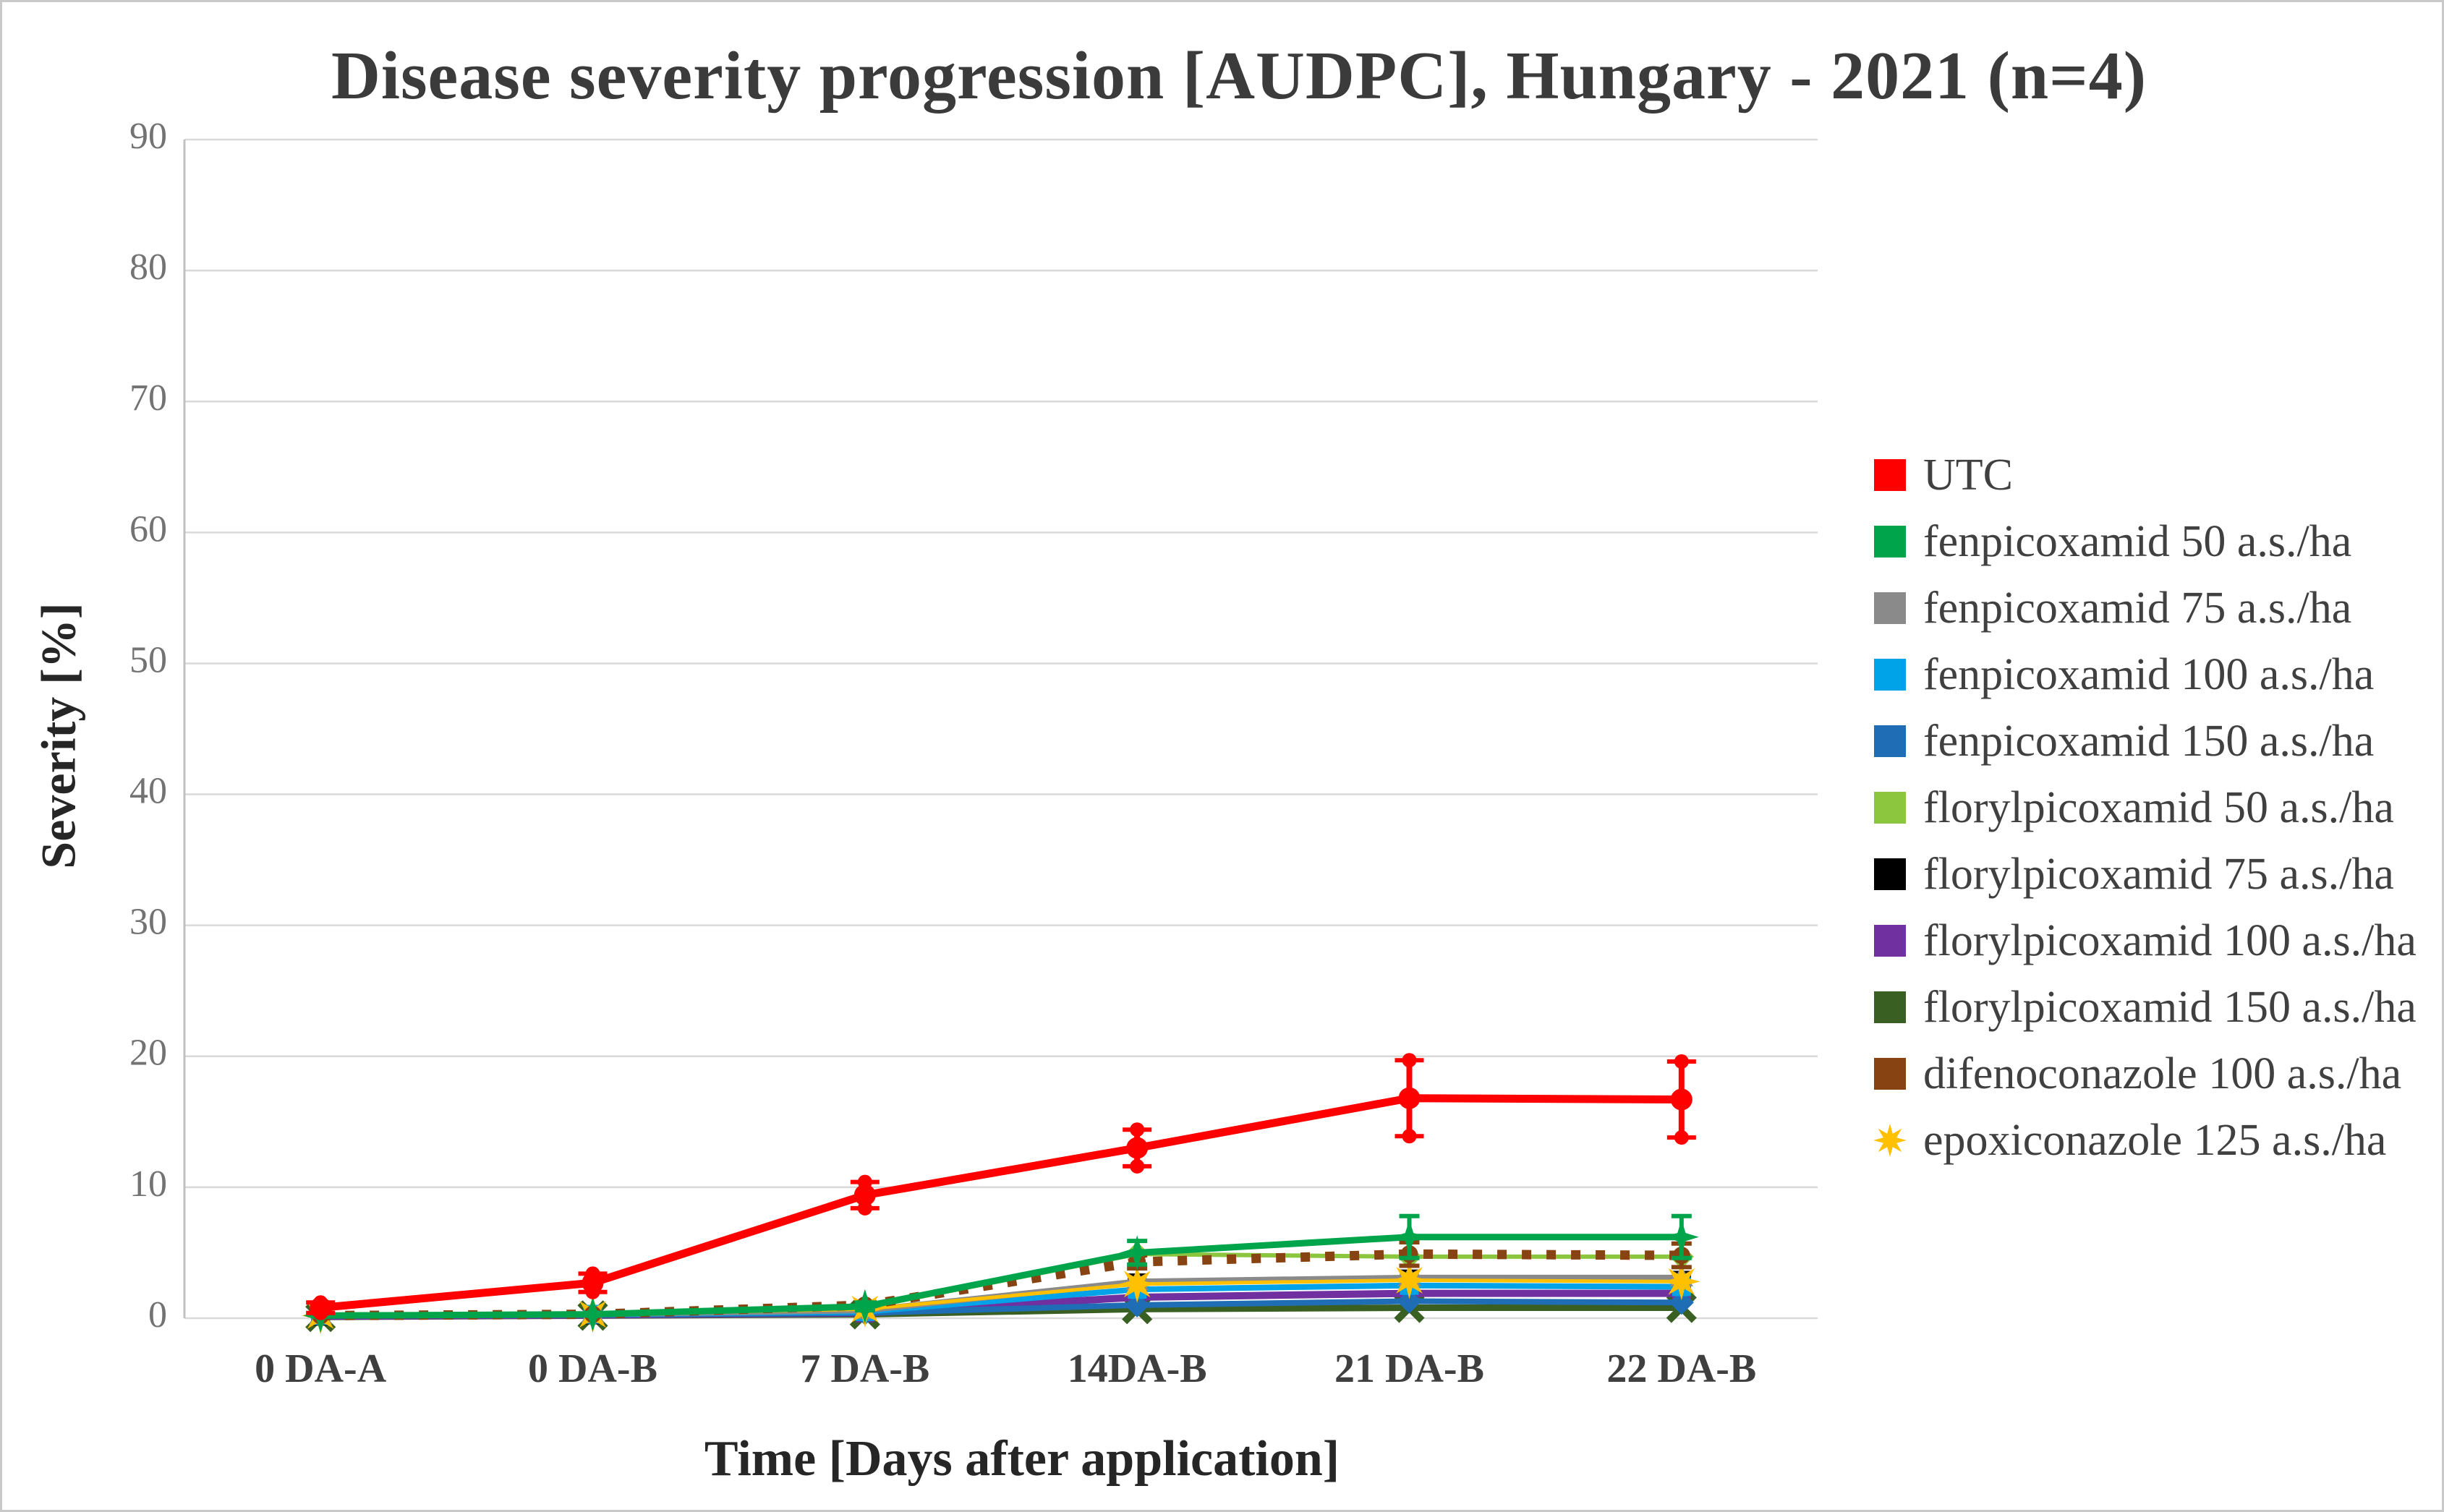  What do you see at coordinates (148, 790) in the screenshot?
I see `y-tick-label: 40` at bounding box center [148, 790].